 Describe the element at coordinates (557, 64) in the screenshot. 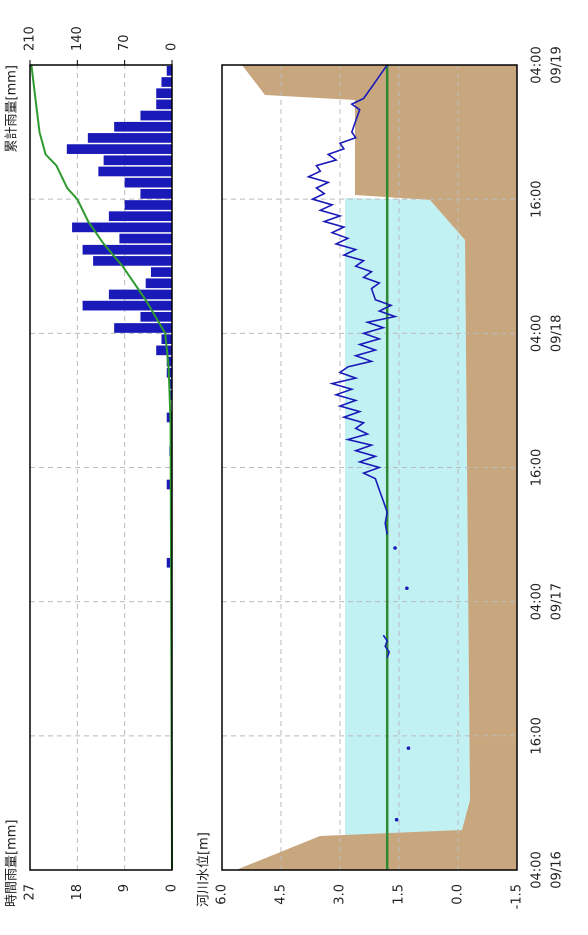

I see `x-date-label: 09/19` at that location.